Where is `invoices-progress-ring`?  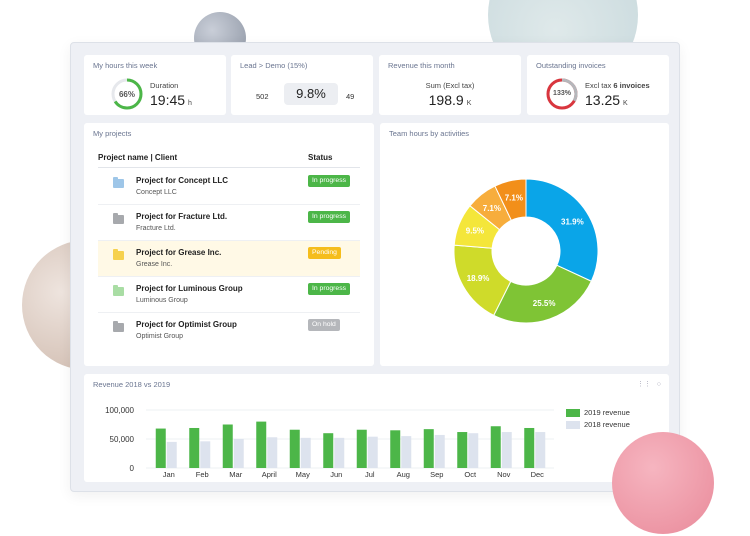
invoices-progress-ring is located at coordinates (562, 94).